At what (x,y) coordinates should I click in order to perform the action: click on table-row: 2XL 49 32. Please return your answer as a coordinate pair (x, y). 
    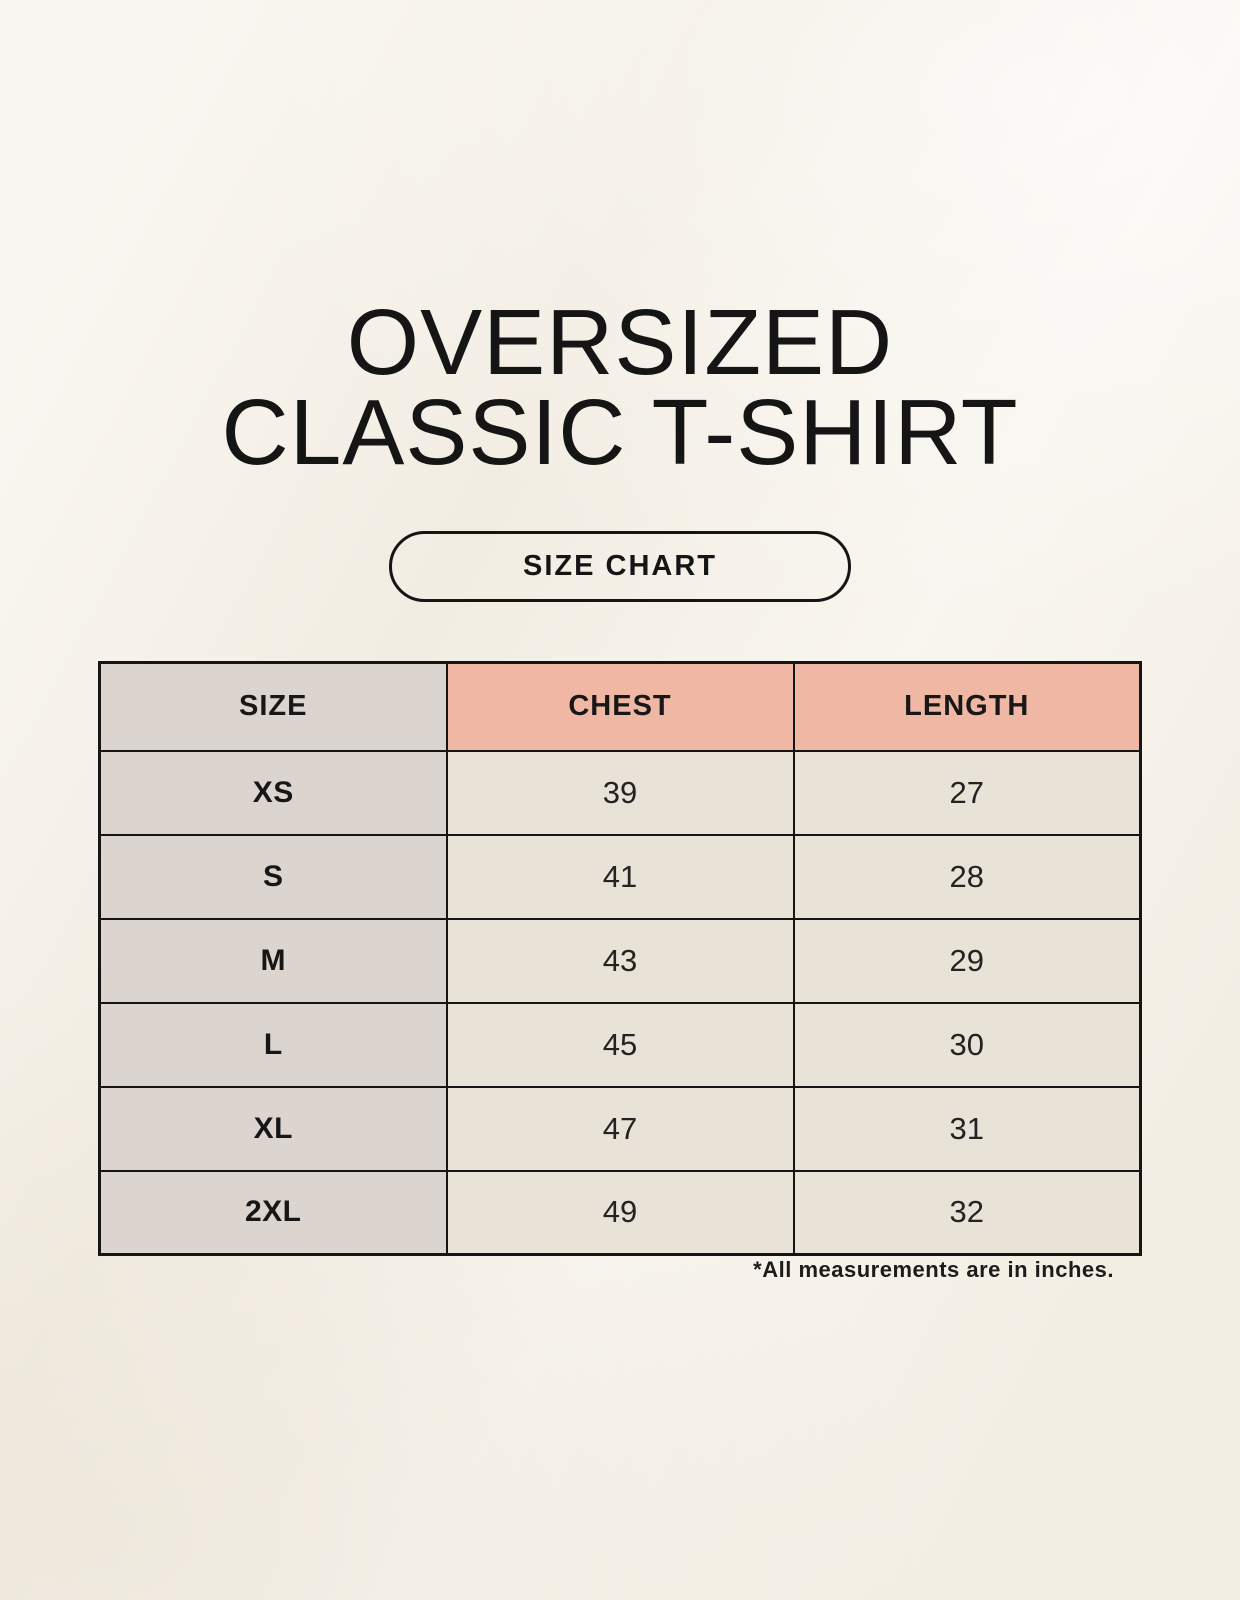
    Looking at the image, I should click on (620, 1212).